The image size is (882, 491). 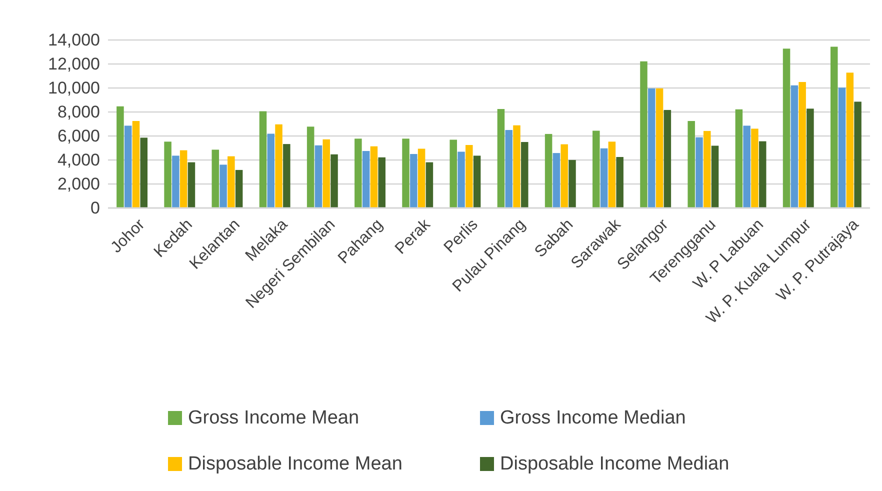 What do you see at coordinates (593, 418) in the screenshot?
I see `legend-label: Gross Income Median` at bounding box center [593, 418].